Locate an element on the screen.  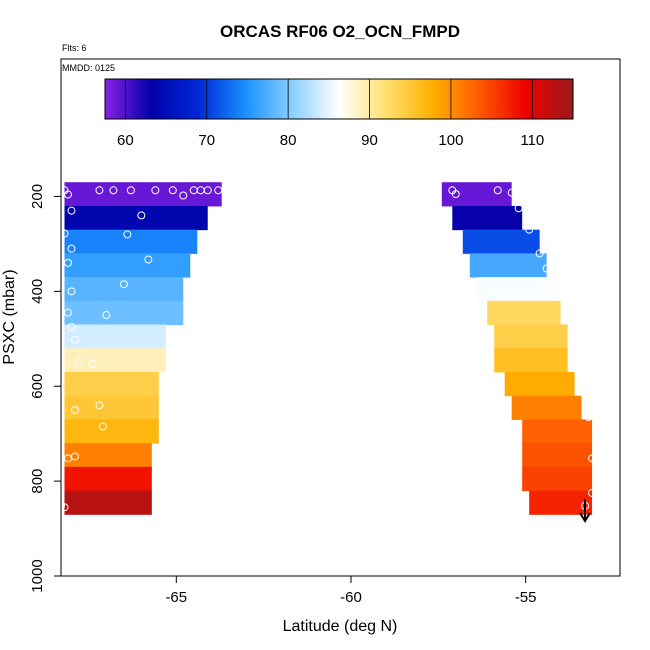
y-tick-label: 1000 is located at coordinates (37, 575).